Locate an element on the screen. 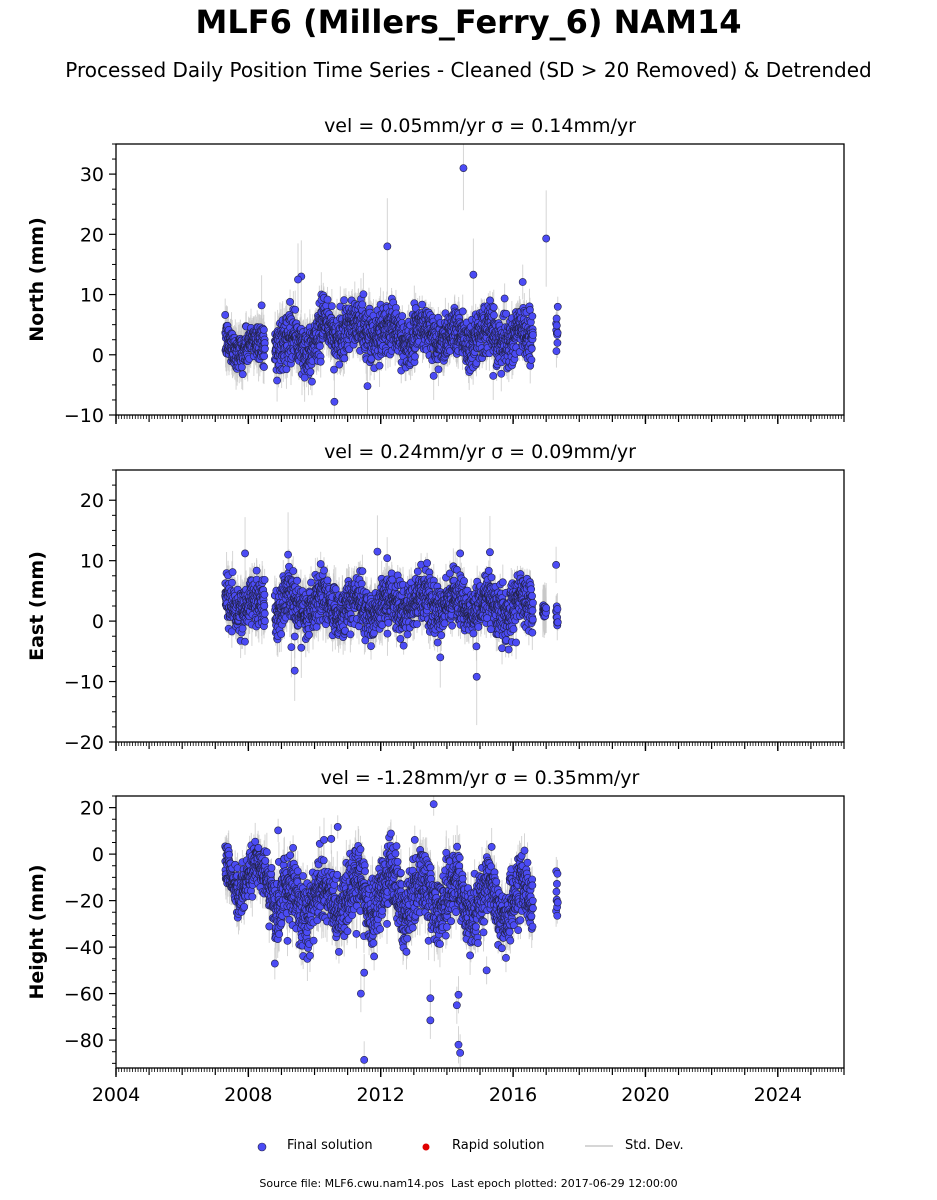 This screenshot has height=1200, width=937. y-tick-label: 0 is located at coordinates (98, 356).